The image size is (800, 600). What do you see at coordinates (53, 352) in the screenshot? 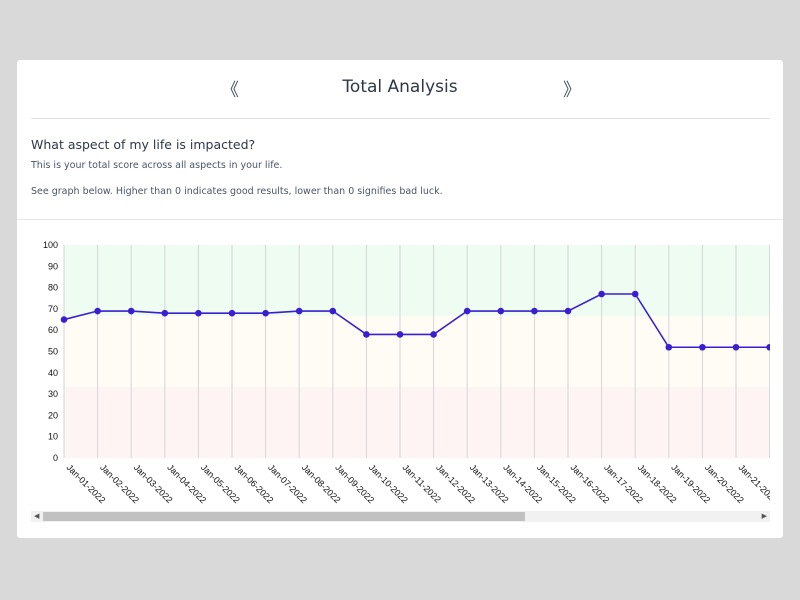
I see `y-tick-label: 50` at bounding box center [53, 352].